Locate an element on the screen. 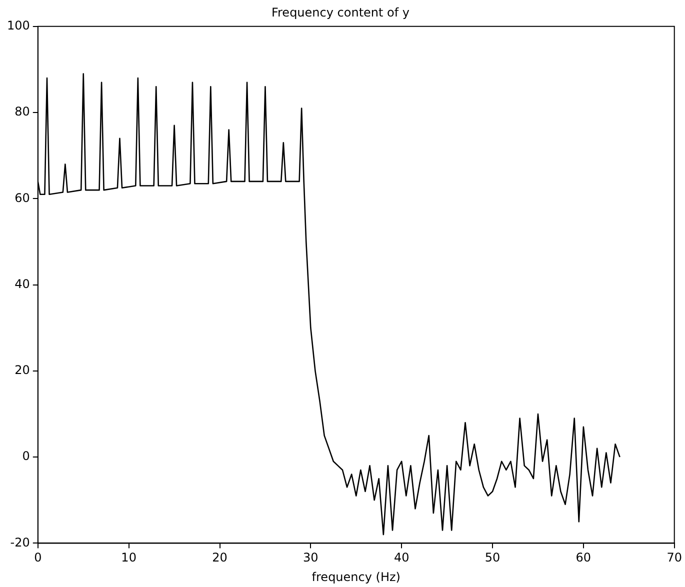  x-tick-label: 40 is located at coordinates (402, 557).